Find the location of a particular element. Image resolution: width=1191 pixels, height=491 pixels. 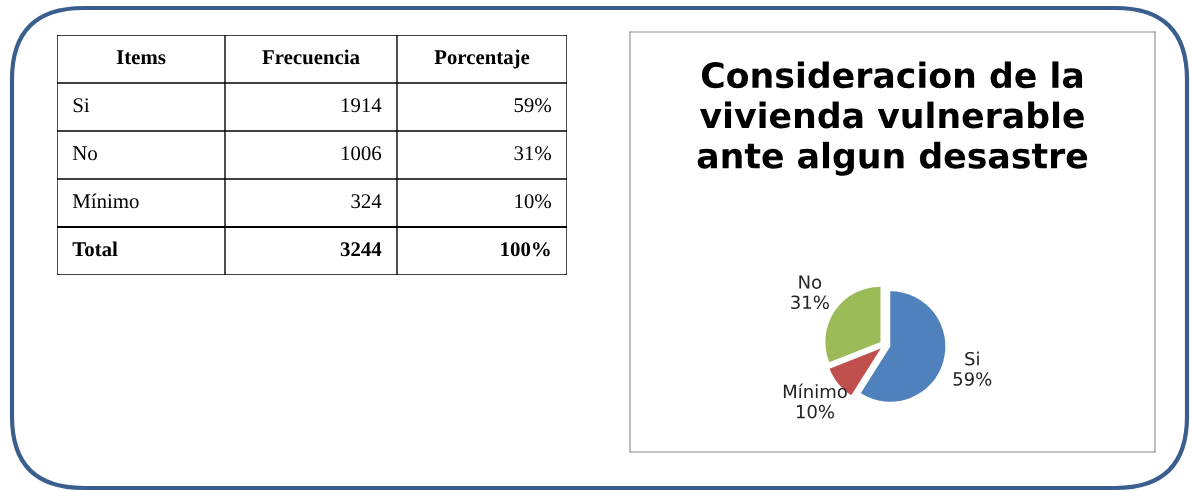

category-label: No is located at coordinates (84, 153).